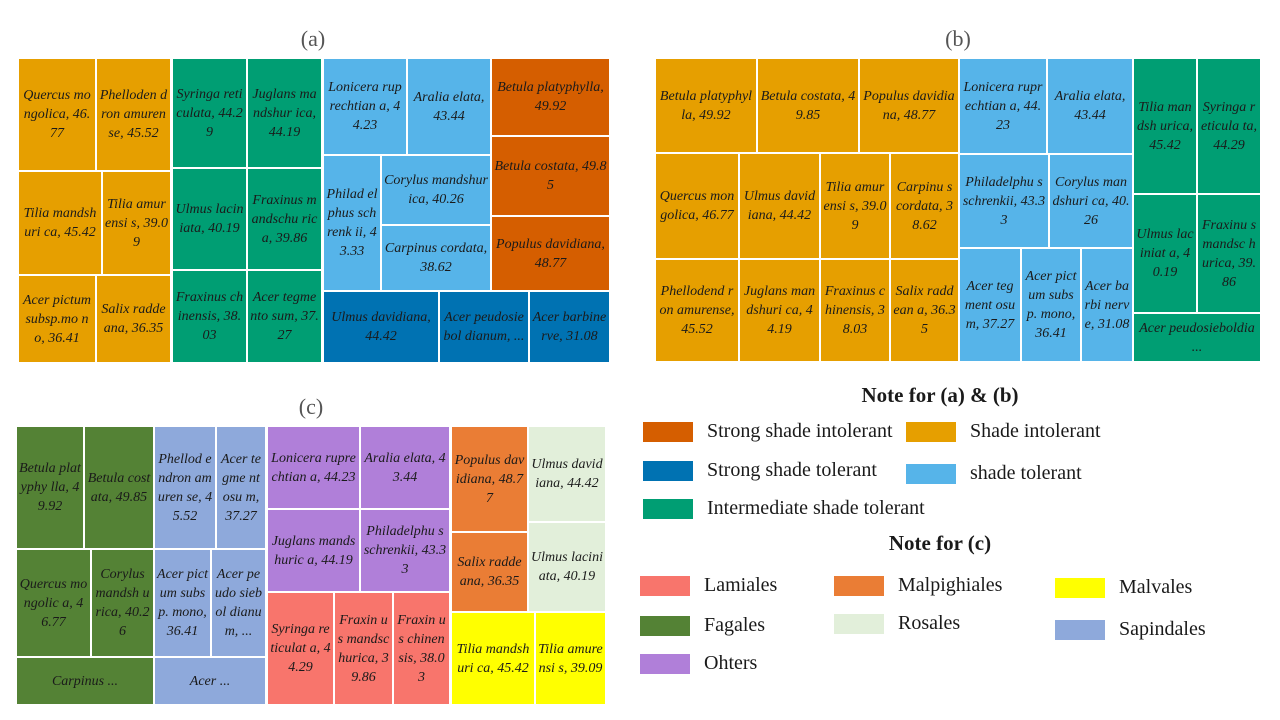 This screenshot has width=1280, height=720. What do you see at coordinates (284, 113) in the screenshot?
I see `treemap-cell: Juglans mandshur ica, 44.19` at bounding box center [284, 113].